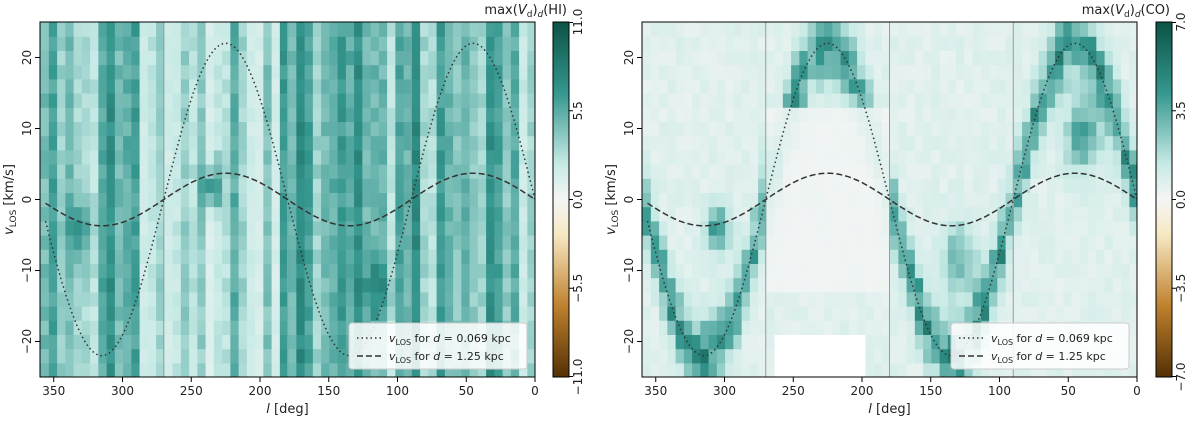 The image size is (1200, 447). Describe the element at coordinates (446, 357) in the screenshot. I see `legend-label: vLOS for d = 1.25 kpc` at that location.